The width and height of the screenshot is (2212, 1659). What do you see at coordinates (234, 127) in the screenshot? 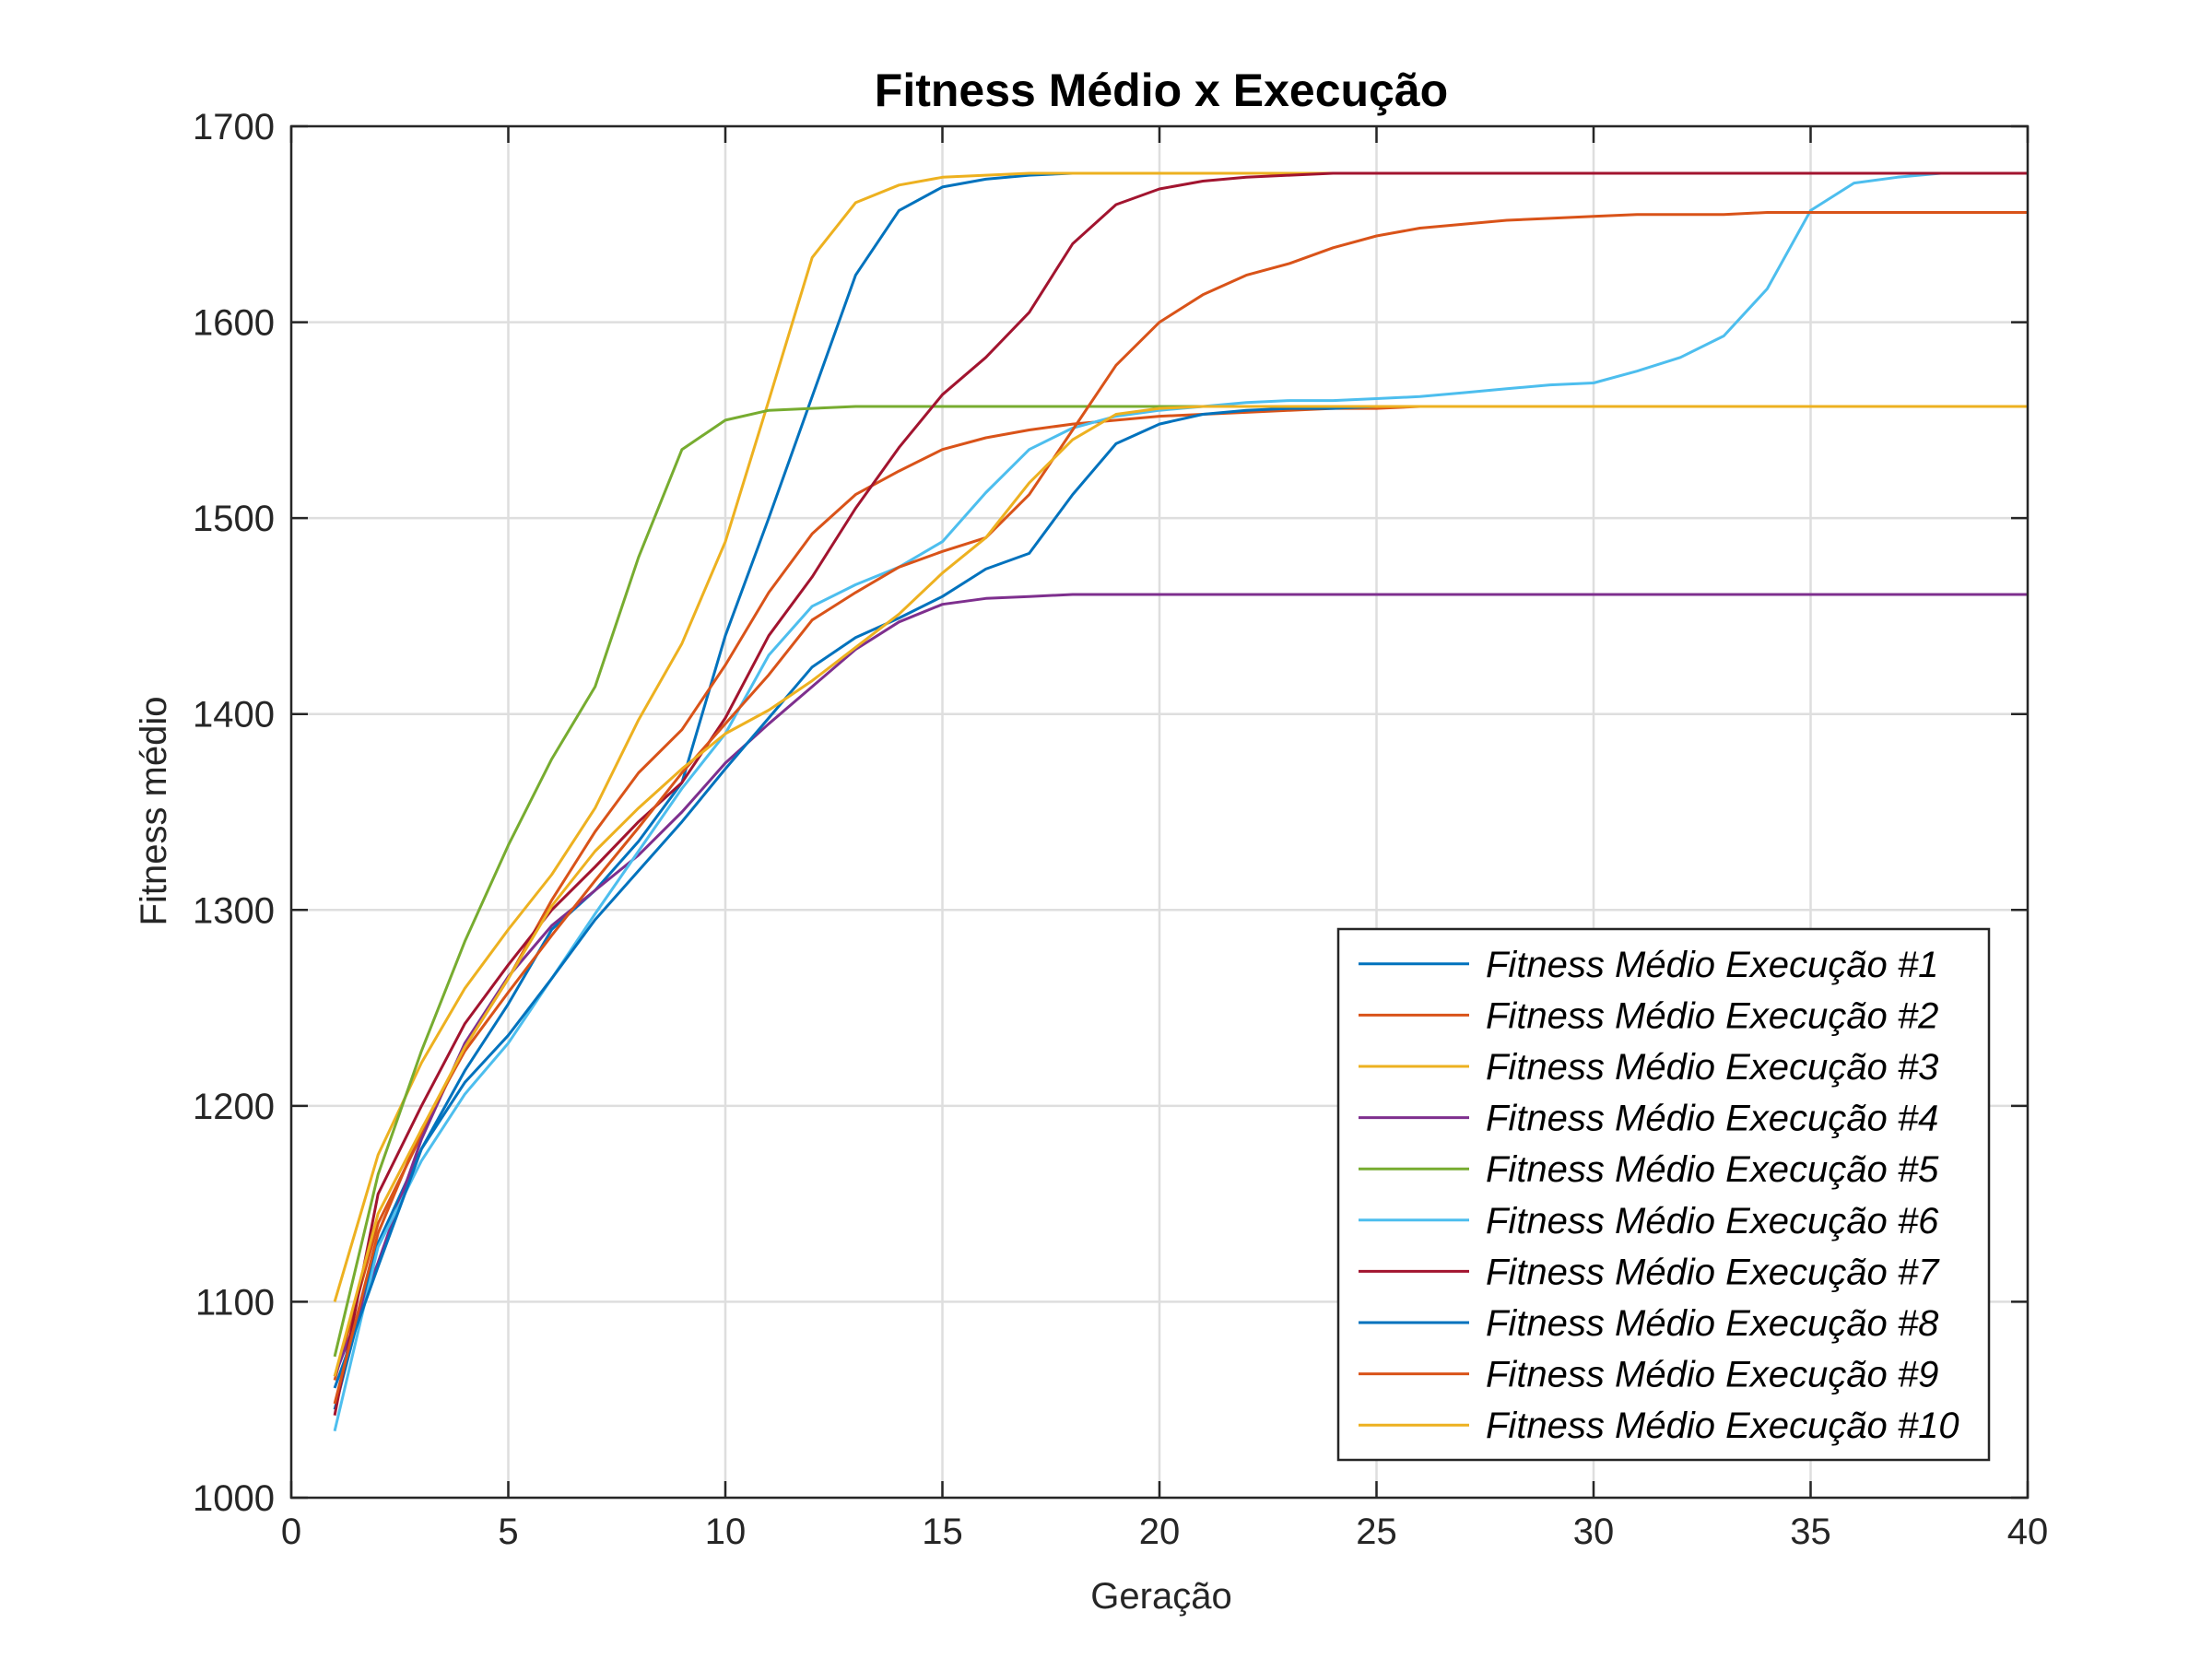
I see `y-tick-label: 1700` at bounding box center [234, 127].